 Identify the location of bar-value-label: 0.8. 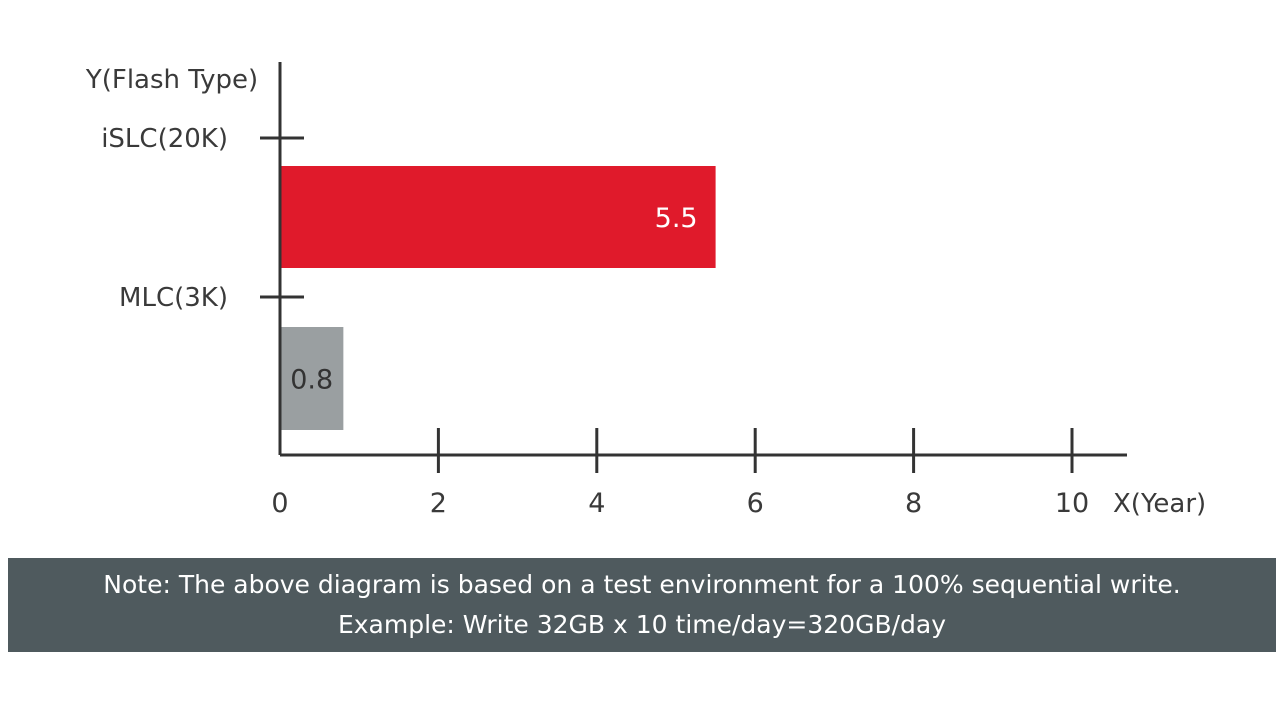
(311, 380).